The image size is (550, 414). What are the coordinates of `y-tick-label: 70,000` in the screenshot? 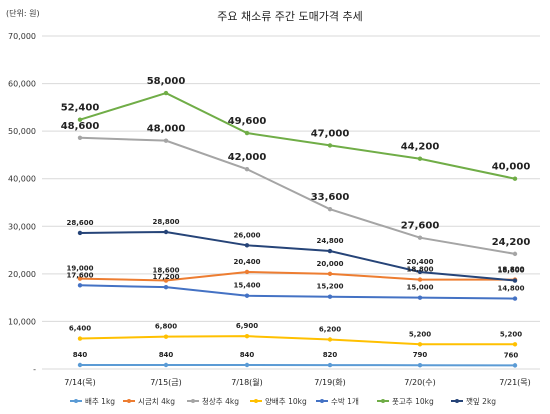 It's located at (22, 36).